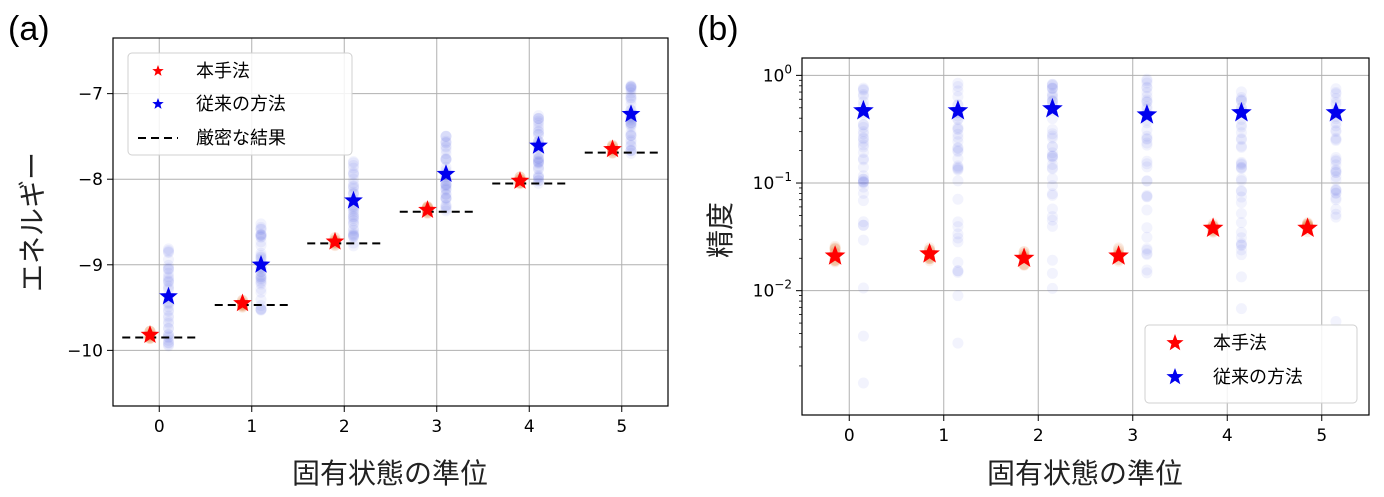  What do you see at coordinates (90, 266) in the screenshot?
I see `y-tick-label: −9` at bounding box center [90, 266].